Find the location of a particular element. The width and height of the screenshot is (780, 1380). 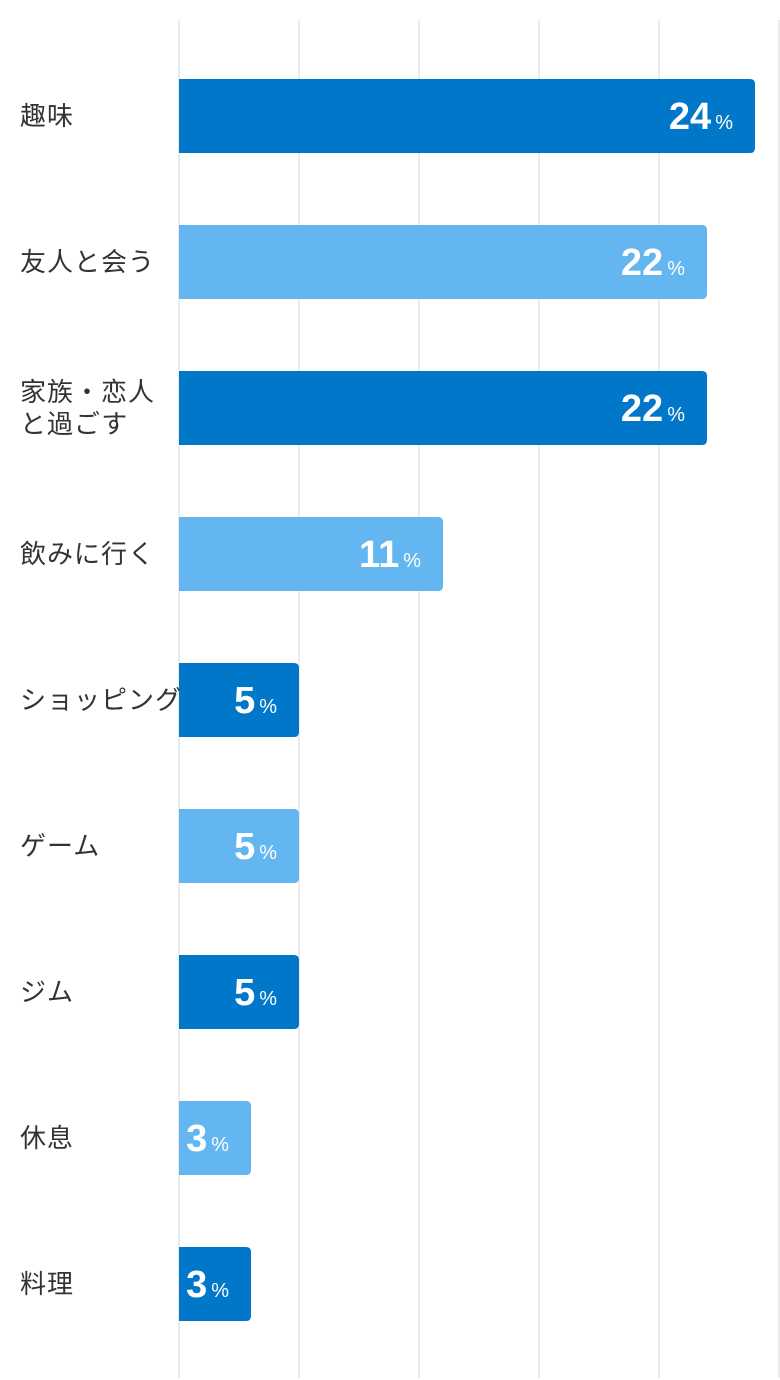

category-label-line: 料理 is located at coordinates (47, 1284).